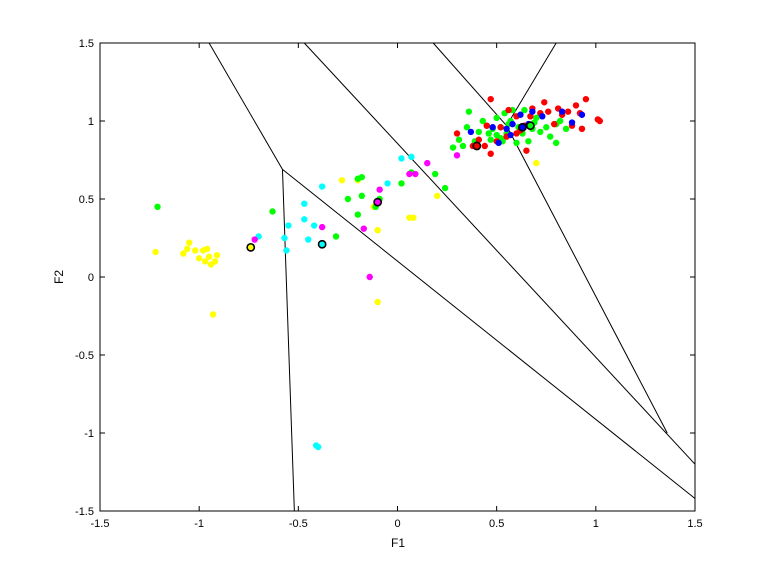 The height and width of the screenshot is (576, 768). What do you see at coordinates (298, 524) in the screenshot?
I see `x-tick-label: -0.5` at bounding box center [298, 524].